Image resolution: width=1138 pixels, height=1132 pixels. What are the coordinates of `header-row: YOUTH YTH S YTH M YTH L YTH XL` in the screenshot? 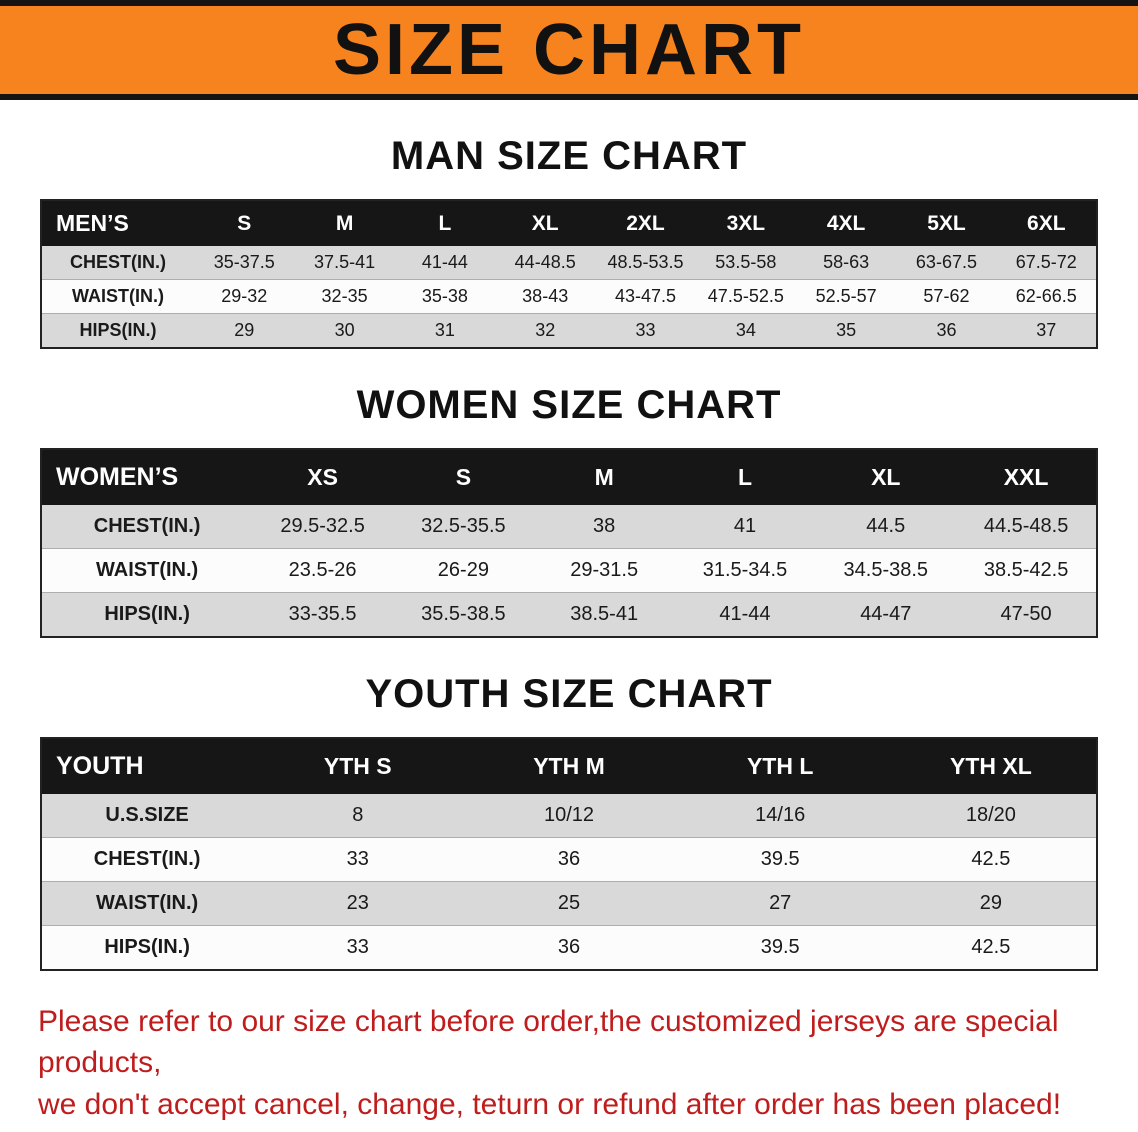 It's located at (569, 766).